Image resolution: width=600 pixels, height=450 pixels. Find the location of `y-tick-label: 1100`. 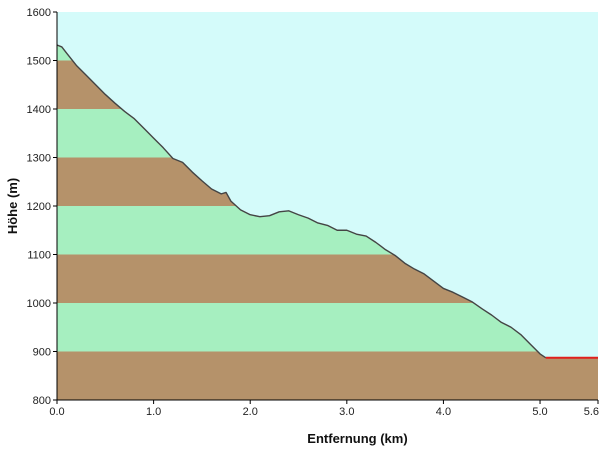

y-tick-label: 1100 is located at coordinates (39, 256).